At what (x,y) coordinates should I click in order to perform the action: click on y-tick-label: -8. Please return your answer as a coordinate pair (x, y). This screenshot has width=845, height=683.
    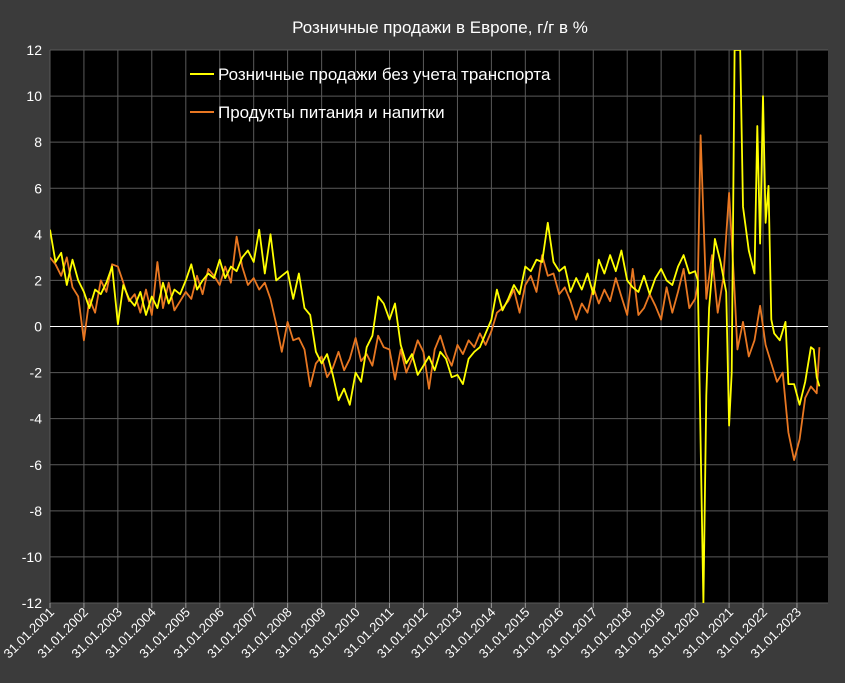
    Looking at the image, I should click on (36, 511).